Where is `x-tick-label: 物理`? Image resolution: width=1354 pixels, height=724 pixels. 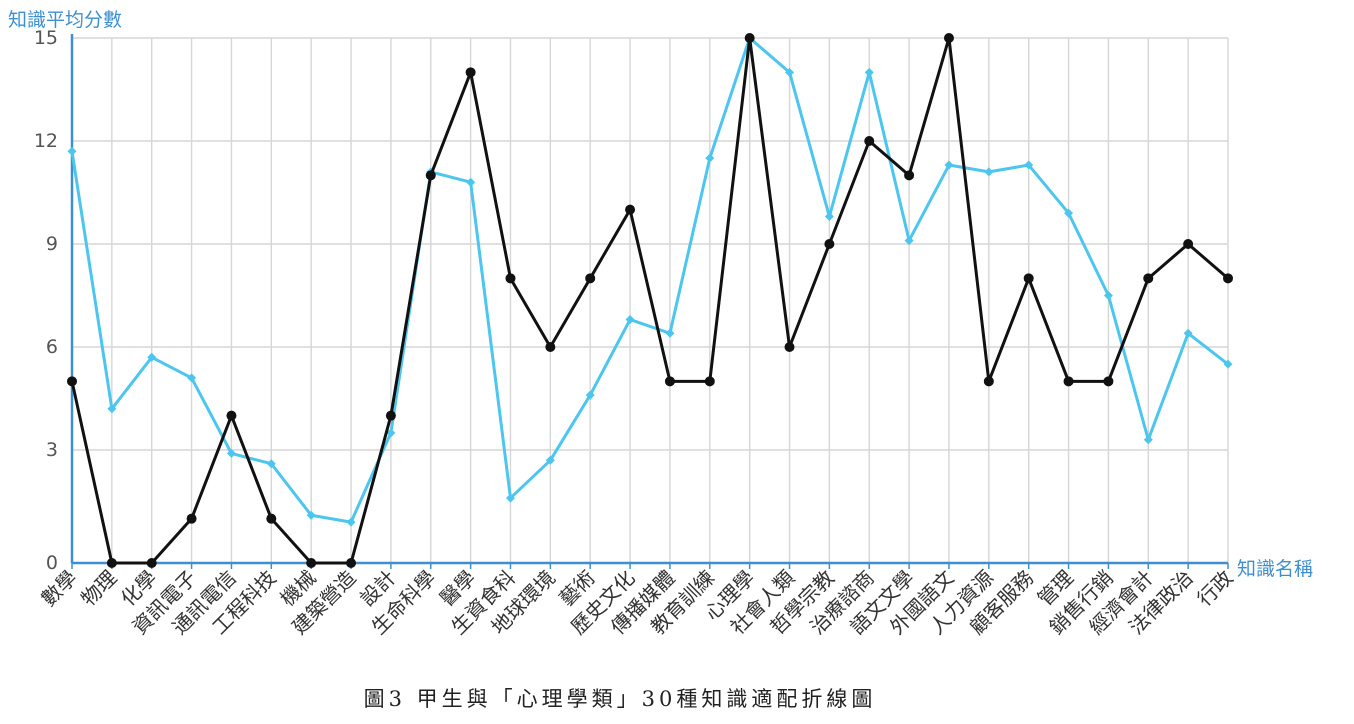
x-tick-label: 物理 is located at coordinates (98, 588).